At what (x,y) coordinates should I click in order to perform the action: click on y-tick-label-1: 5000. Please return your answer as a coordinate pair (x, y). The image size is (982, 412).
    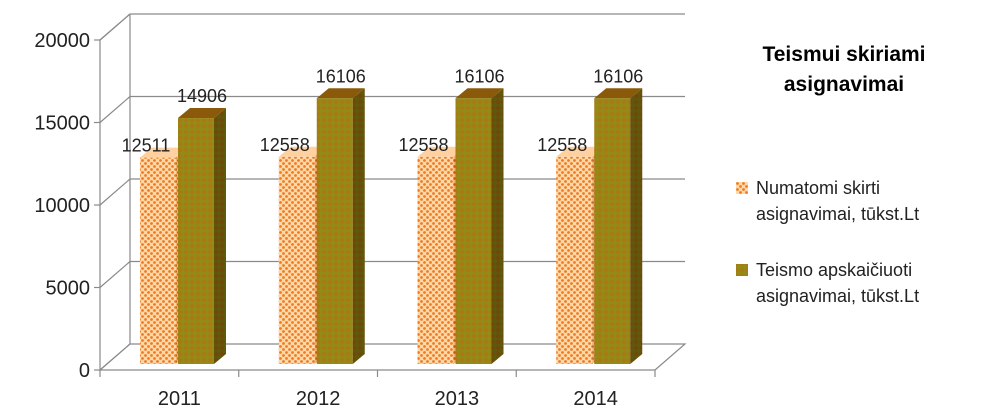
    Looking at the image, I should click on (68, 289).